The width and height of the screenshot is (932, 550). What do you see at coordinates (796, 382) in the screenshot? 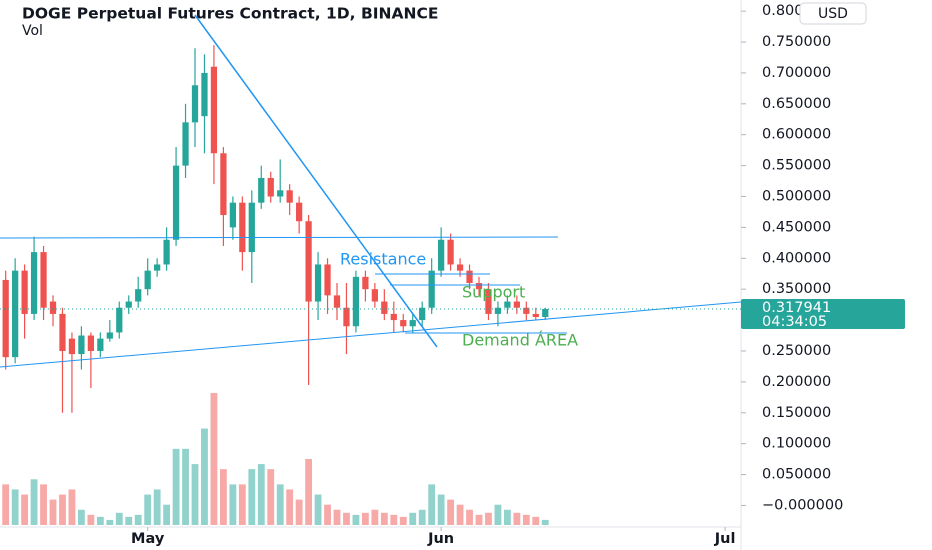
I see `y-tick-label: 0.200000` at bounding box center [796, 382].